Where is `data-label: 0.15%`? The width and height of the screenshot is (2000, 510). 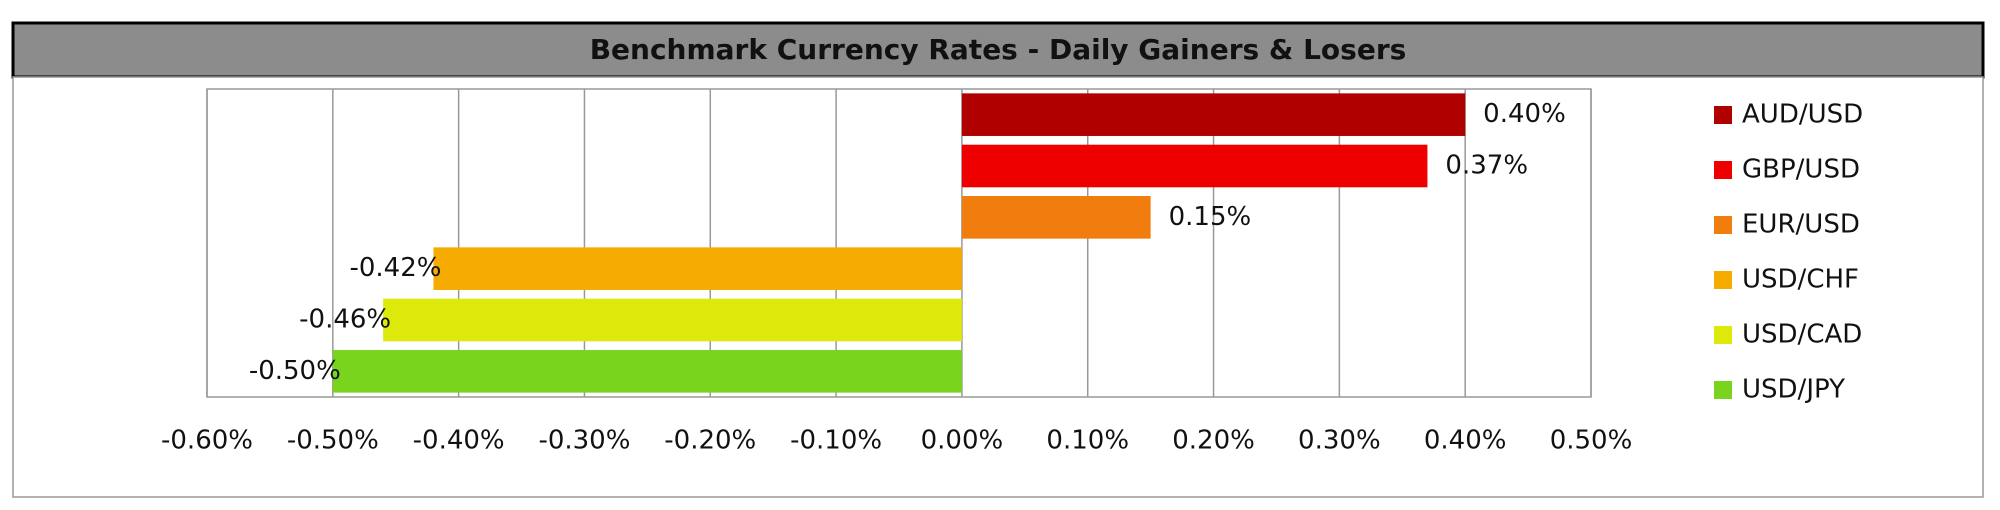 data-label: 0.15% is located at coordinates (1210, 217).